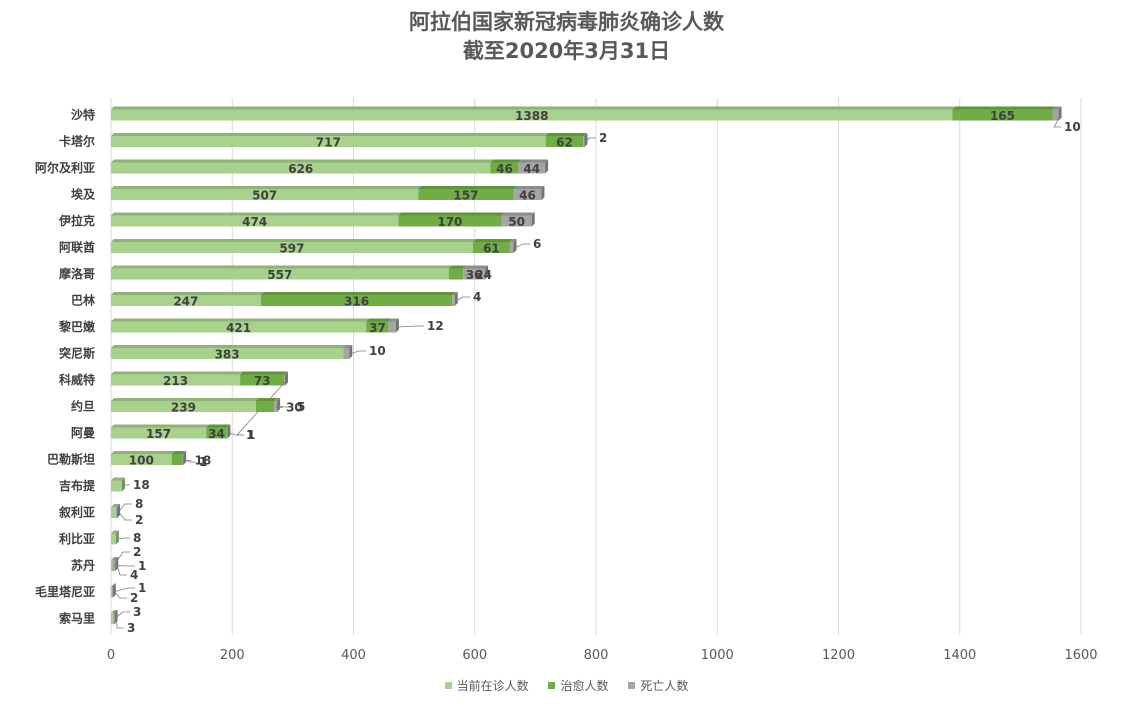 This screenshot has height=707, width=1133. Describe the element at coordinates (250, 435) in the screenshot. I see `data-label-2-12: 1` at that location.